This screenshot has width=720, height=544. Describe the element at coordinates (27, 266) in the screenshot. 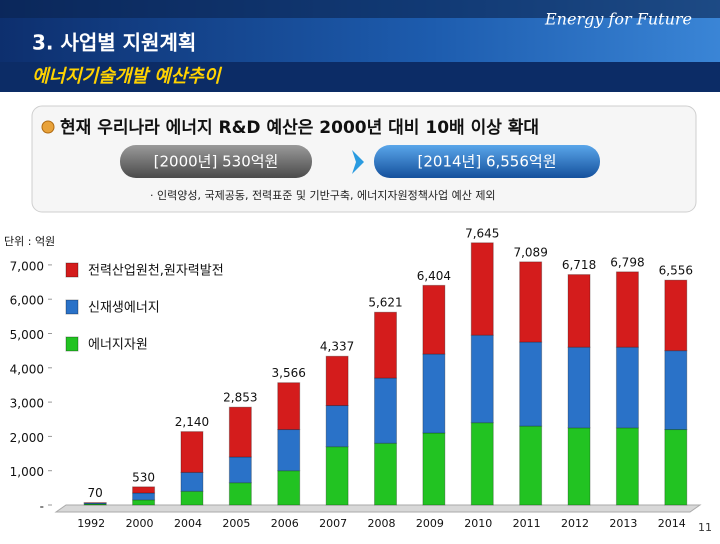

I see `y-tick-label: 7,000` at that location.